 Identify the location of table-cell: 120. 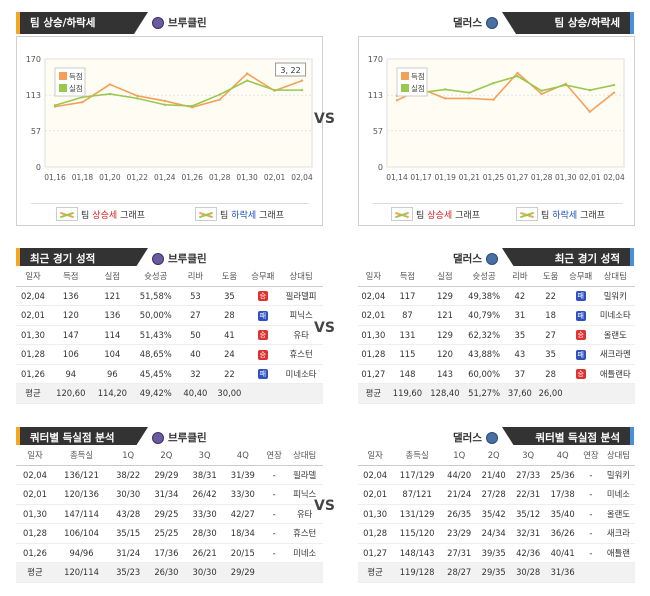
(445, 354).